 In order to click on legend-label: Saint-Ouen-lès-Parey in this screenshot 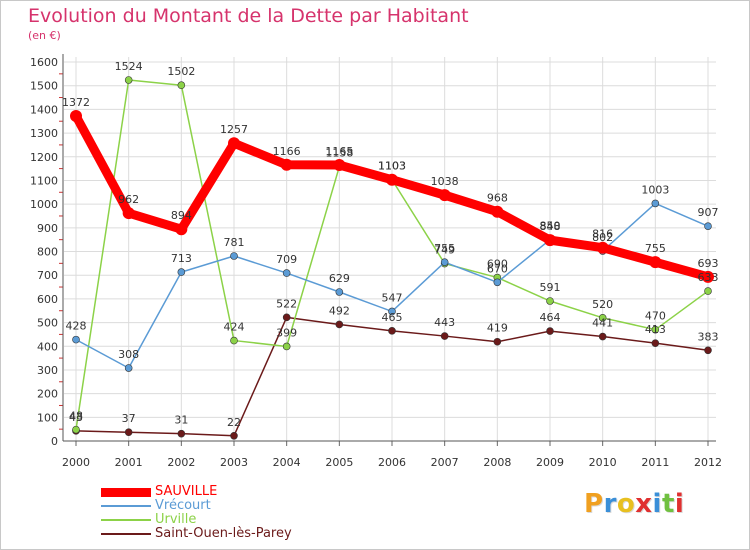, I will do `click(223, 533)`.